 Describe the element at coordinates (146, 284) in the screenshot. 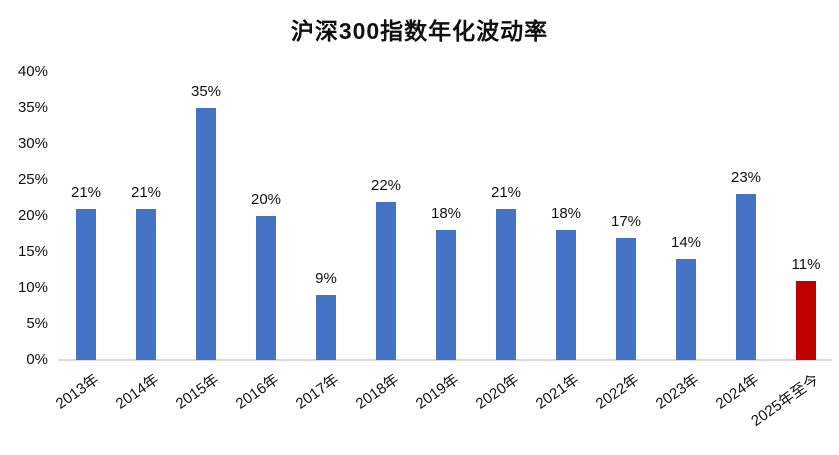

I see `bar-2014年` at that location.